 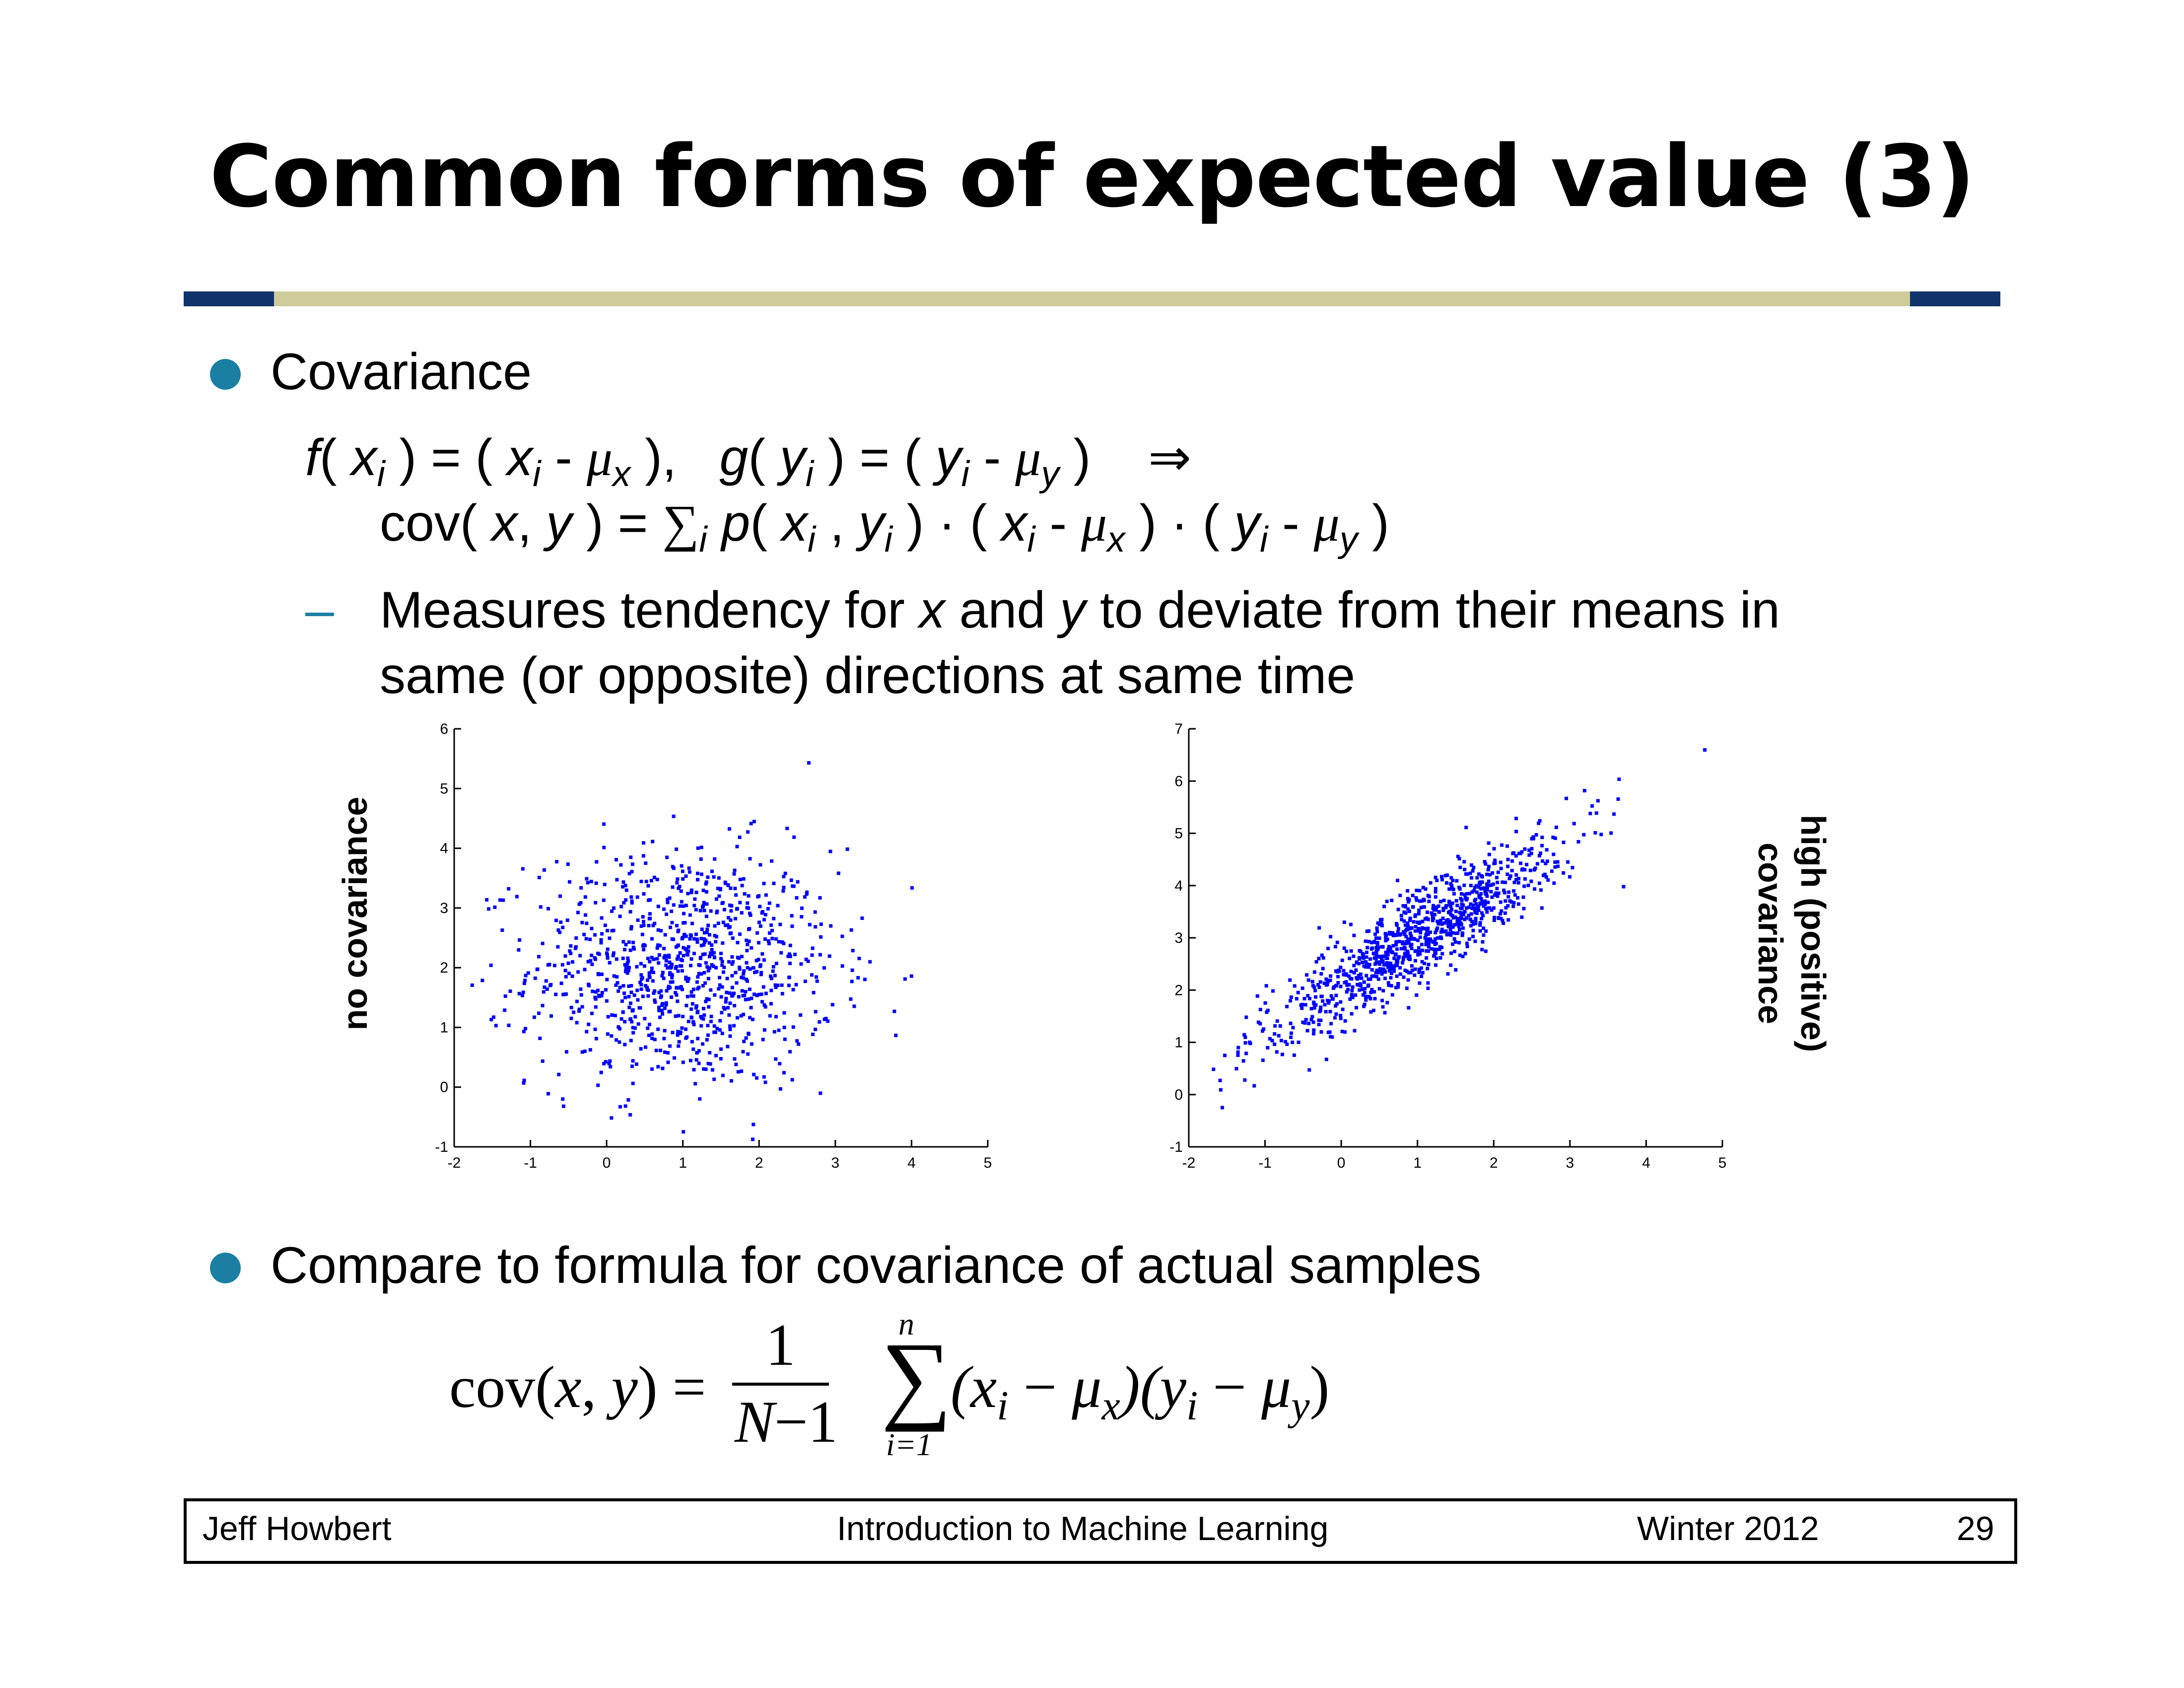 What do you see at coordinates (1975, 1528) in the screenshot?
I see `footer-page-number: 29` at bounding box center [1975, 1528].